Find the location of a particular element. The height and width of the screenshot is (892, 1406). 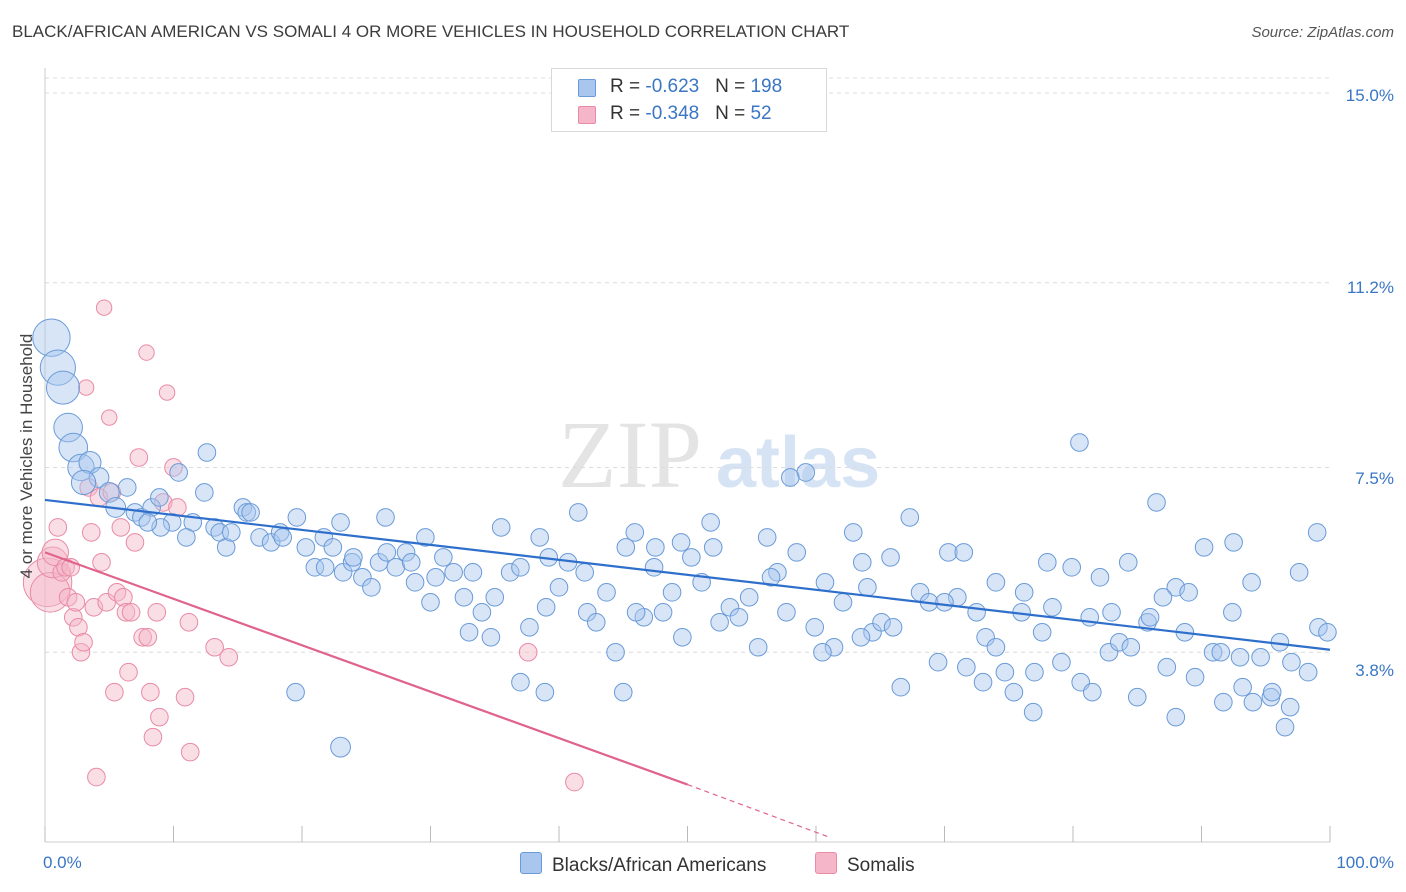

stats-row-blacks: R = -0.623 N = 198 is located at coordinates (689, 87).